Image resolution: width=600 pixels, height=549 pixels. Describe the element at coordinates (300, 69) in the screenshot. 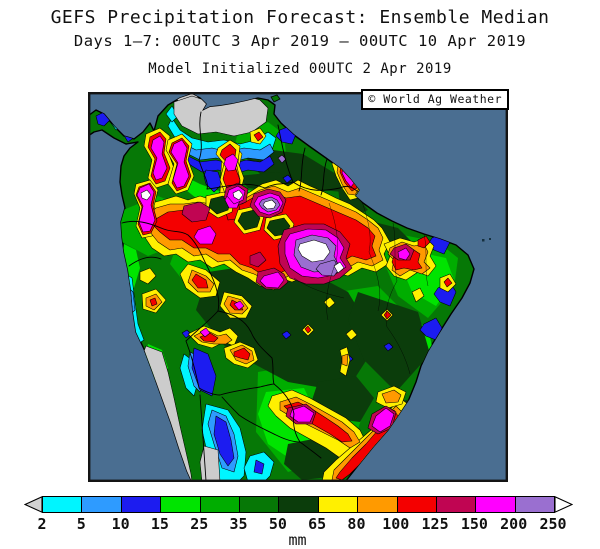

I see `model-init-line: Model Initialized 00UTC 2 Apr 2019` at that location.